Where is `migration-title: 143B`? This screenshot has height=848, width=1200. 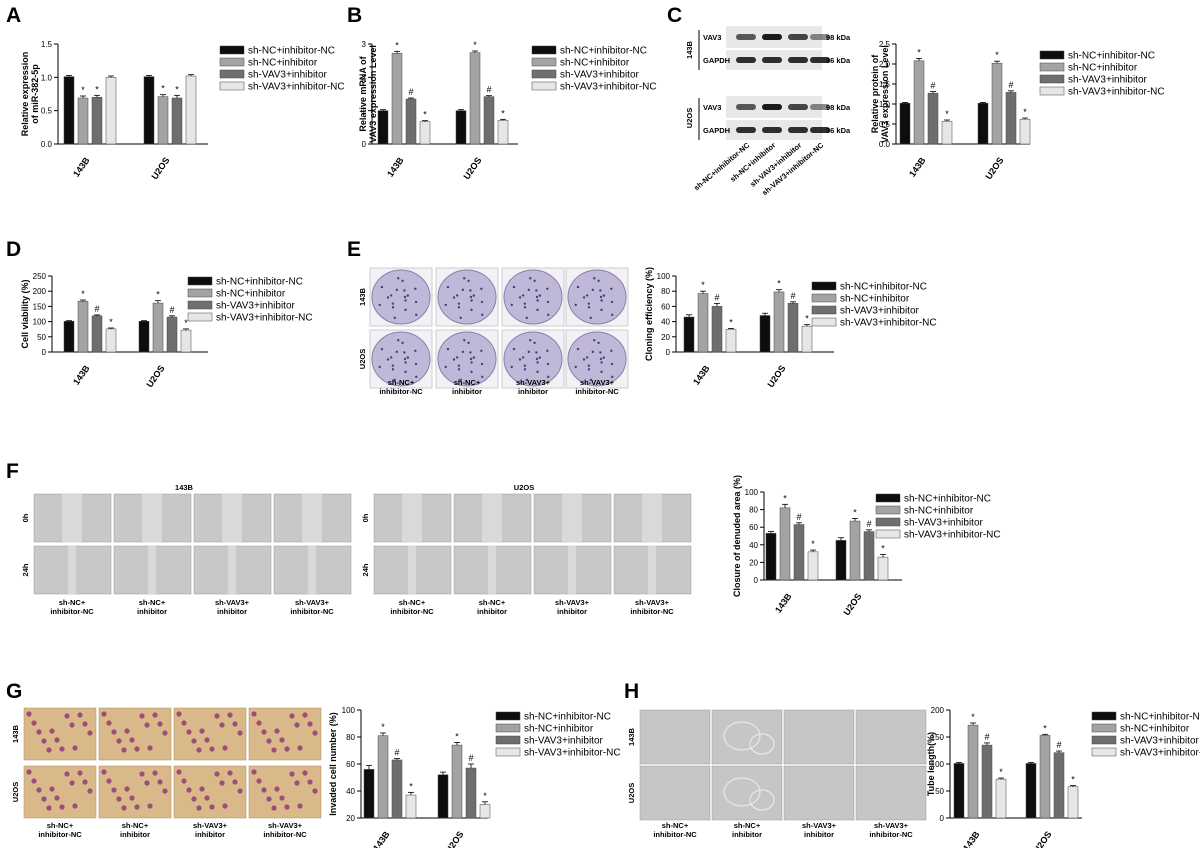
migration-title: 143B is located at coordinates (184, 487).